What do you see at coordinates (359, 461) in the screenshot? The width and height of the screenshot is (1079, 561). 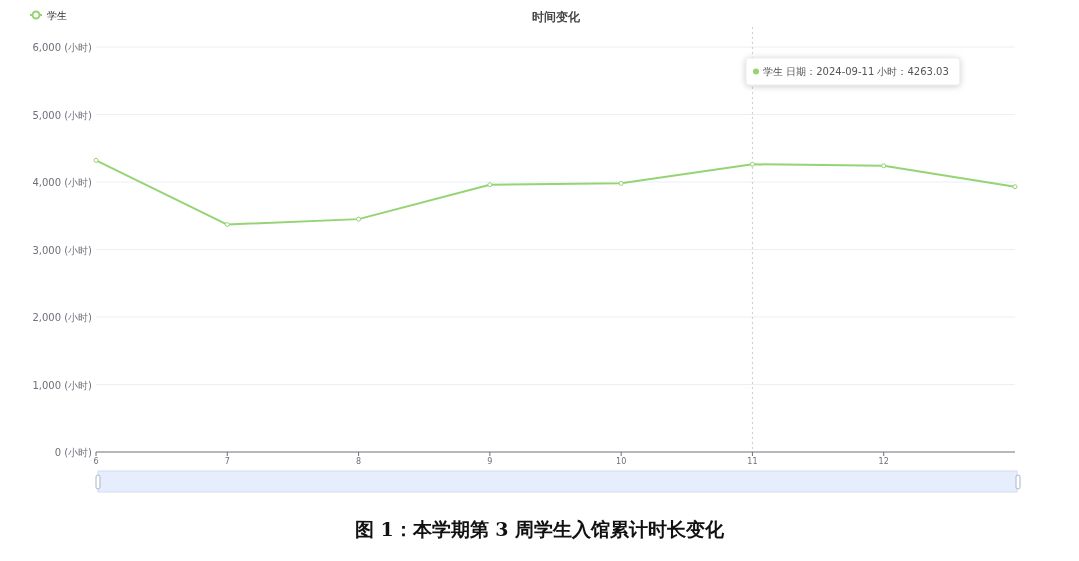 I see `x-tick-label: 8` at bounding box center [359, 461].